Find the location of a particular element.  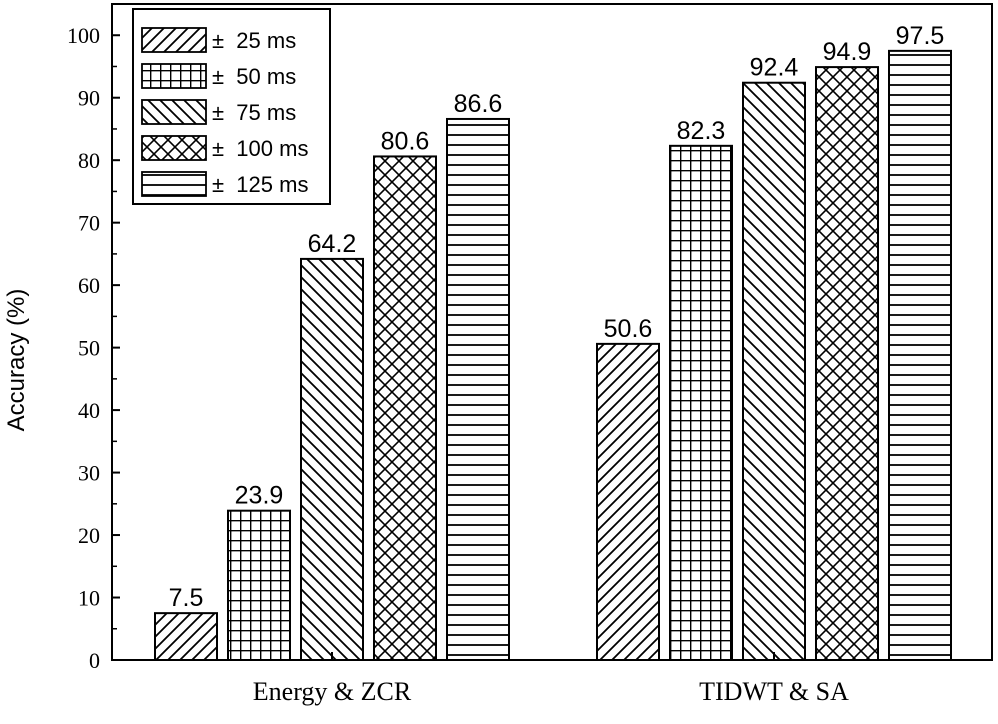

legend-label: ± 25 ms is located at coordinates (254, 40).